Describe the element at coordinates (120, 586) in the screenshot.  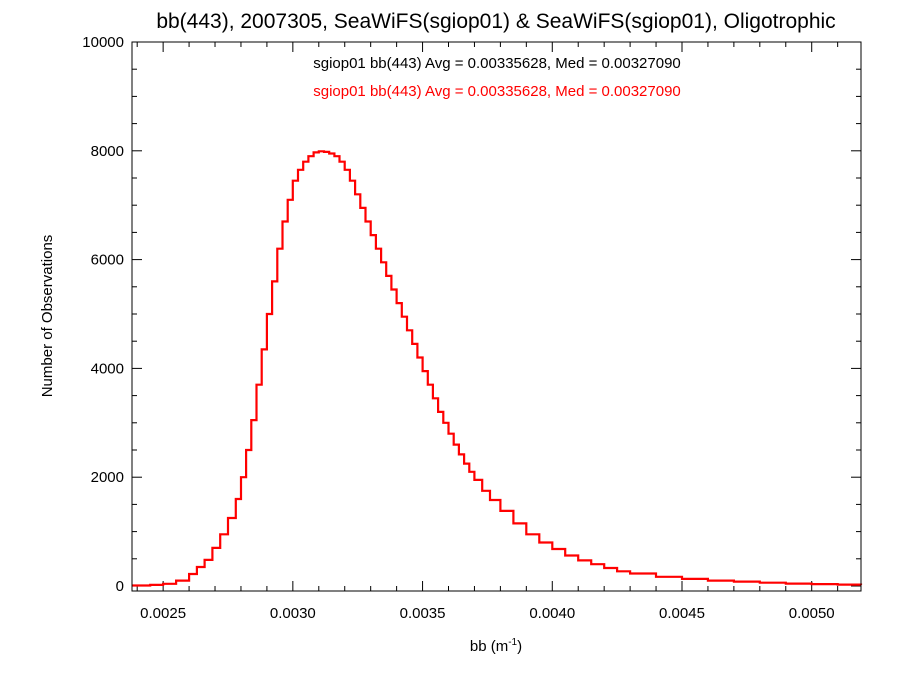
I see `y-tick-label: 0` at that location.